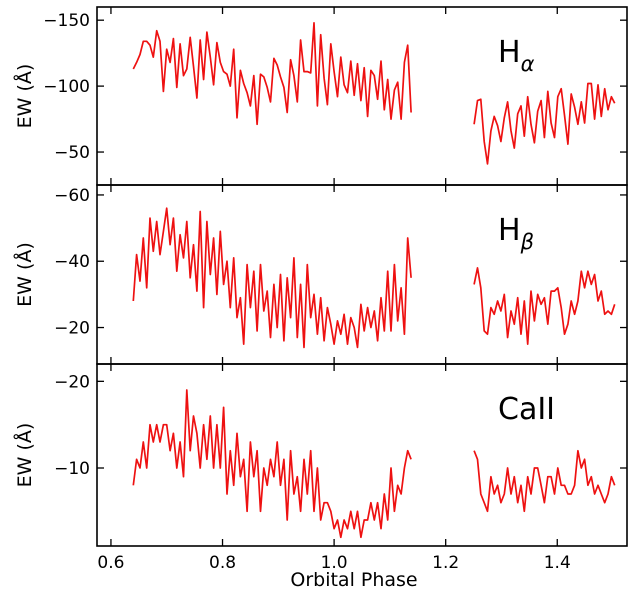 Image resolution: width=629 pixels, height=592 pixels. Describe the element at coordinates (445, 563) in the screenshot. I see `x-tick-label: 1.2` at that location.